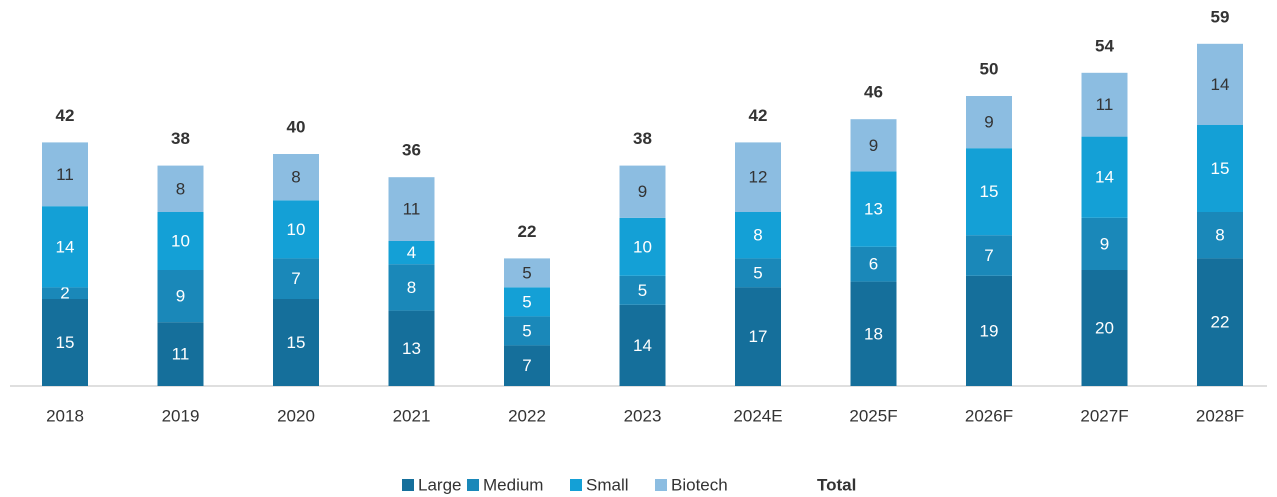 Image resolution: width=1277 pixels, height=497 pixels. Describe the element at coordinates (873, 415) in the screenshot. I see `x-tick-label: 2025F` at that location.